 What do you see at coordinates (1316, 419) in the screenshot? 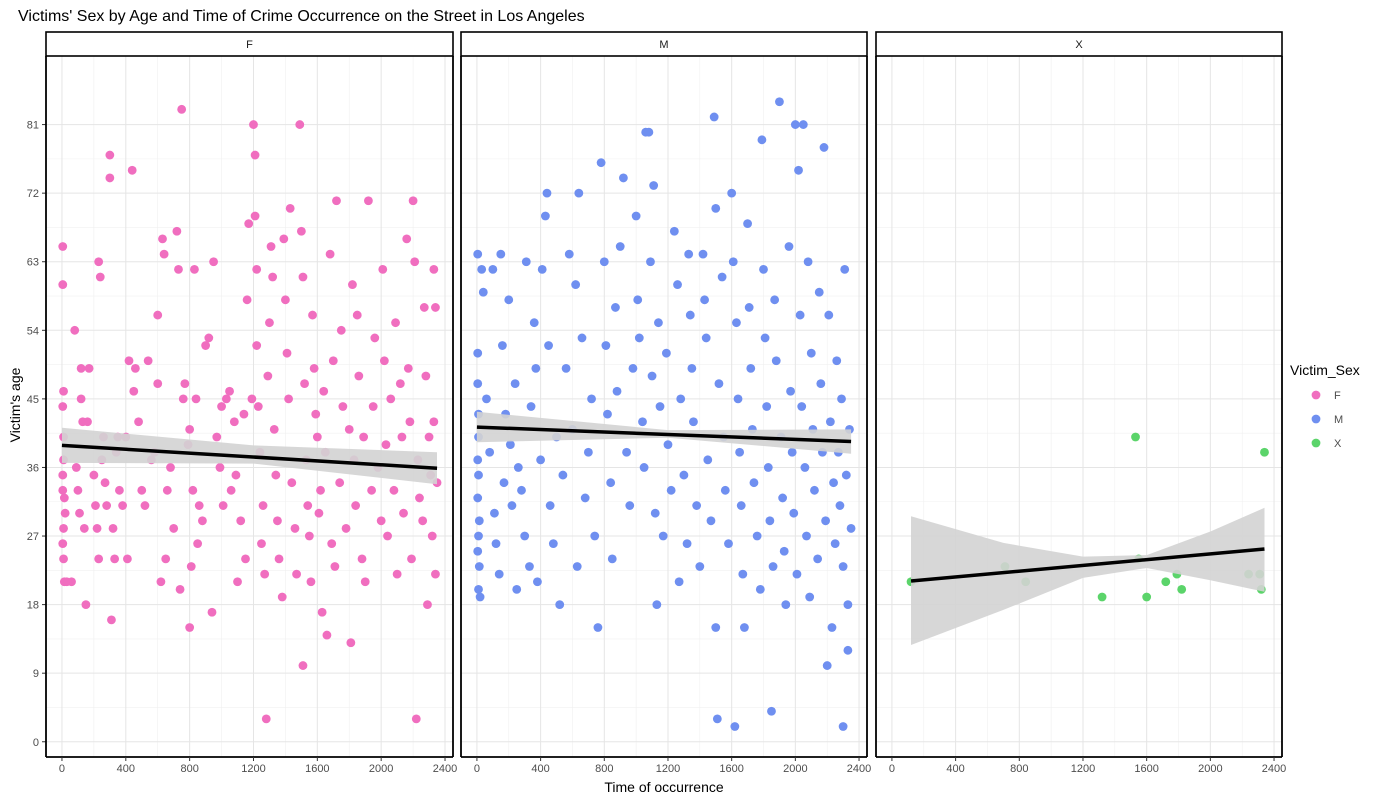
I see `legend-key` at bounding box center [1316, 419].